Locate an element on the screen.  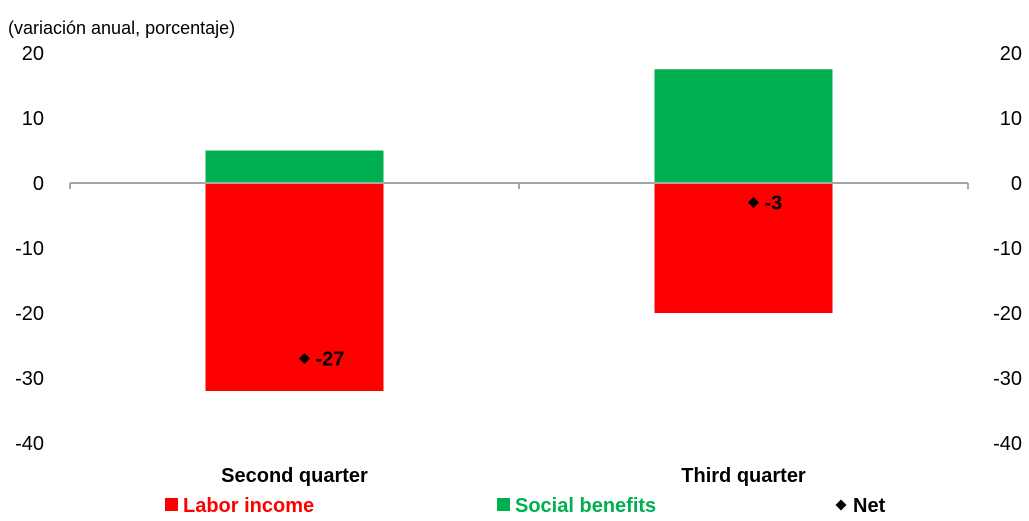
legend-label-net: Net is located at coordinates (869, 506).